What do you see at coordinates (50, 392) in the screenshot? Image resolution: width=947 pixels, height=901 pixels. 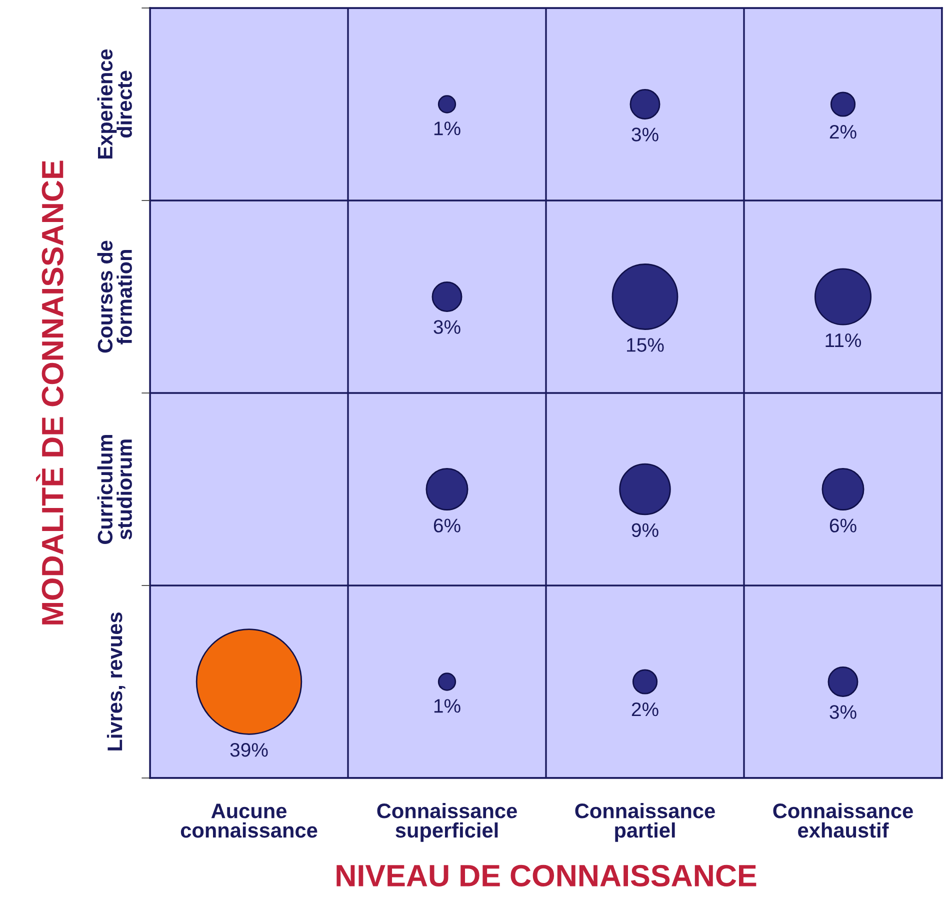 I see `y-axis-title: MODALITÈ DE CONNAISSANCE` at bounding box center [50, 392].